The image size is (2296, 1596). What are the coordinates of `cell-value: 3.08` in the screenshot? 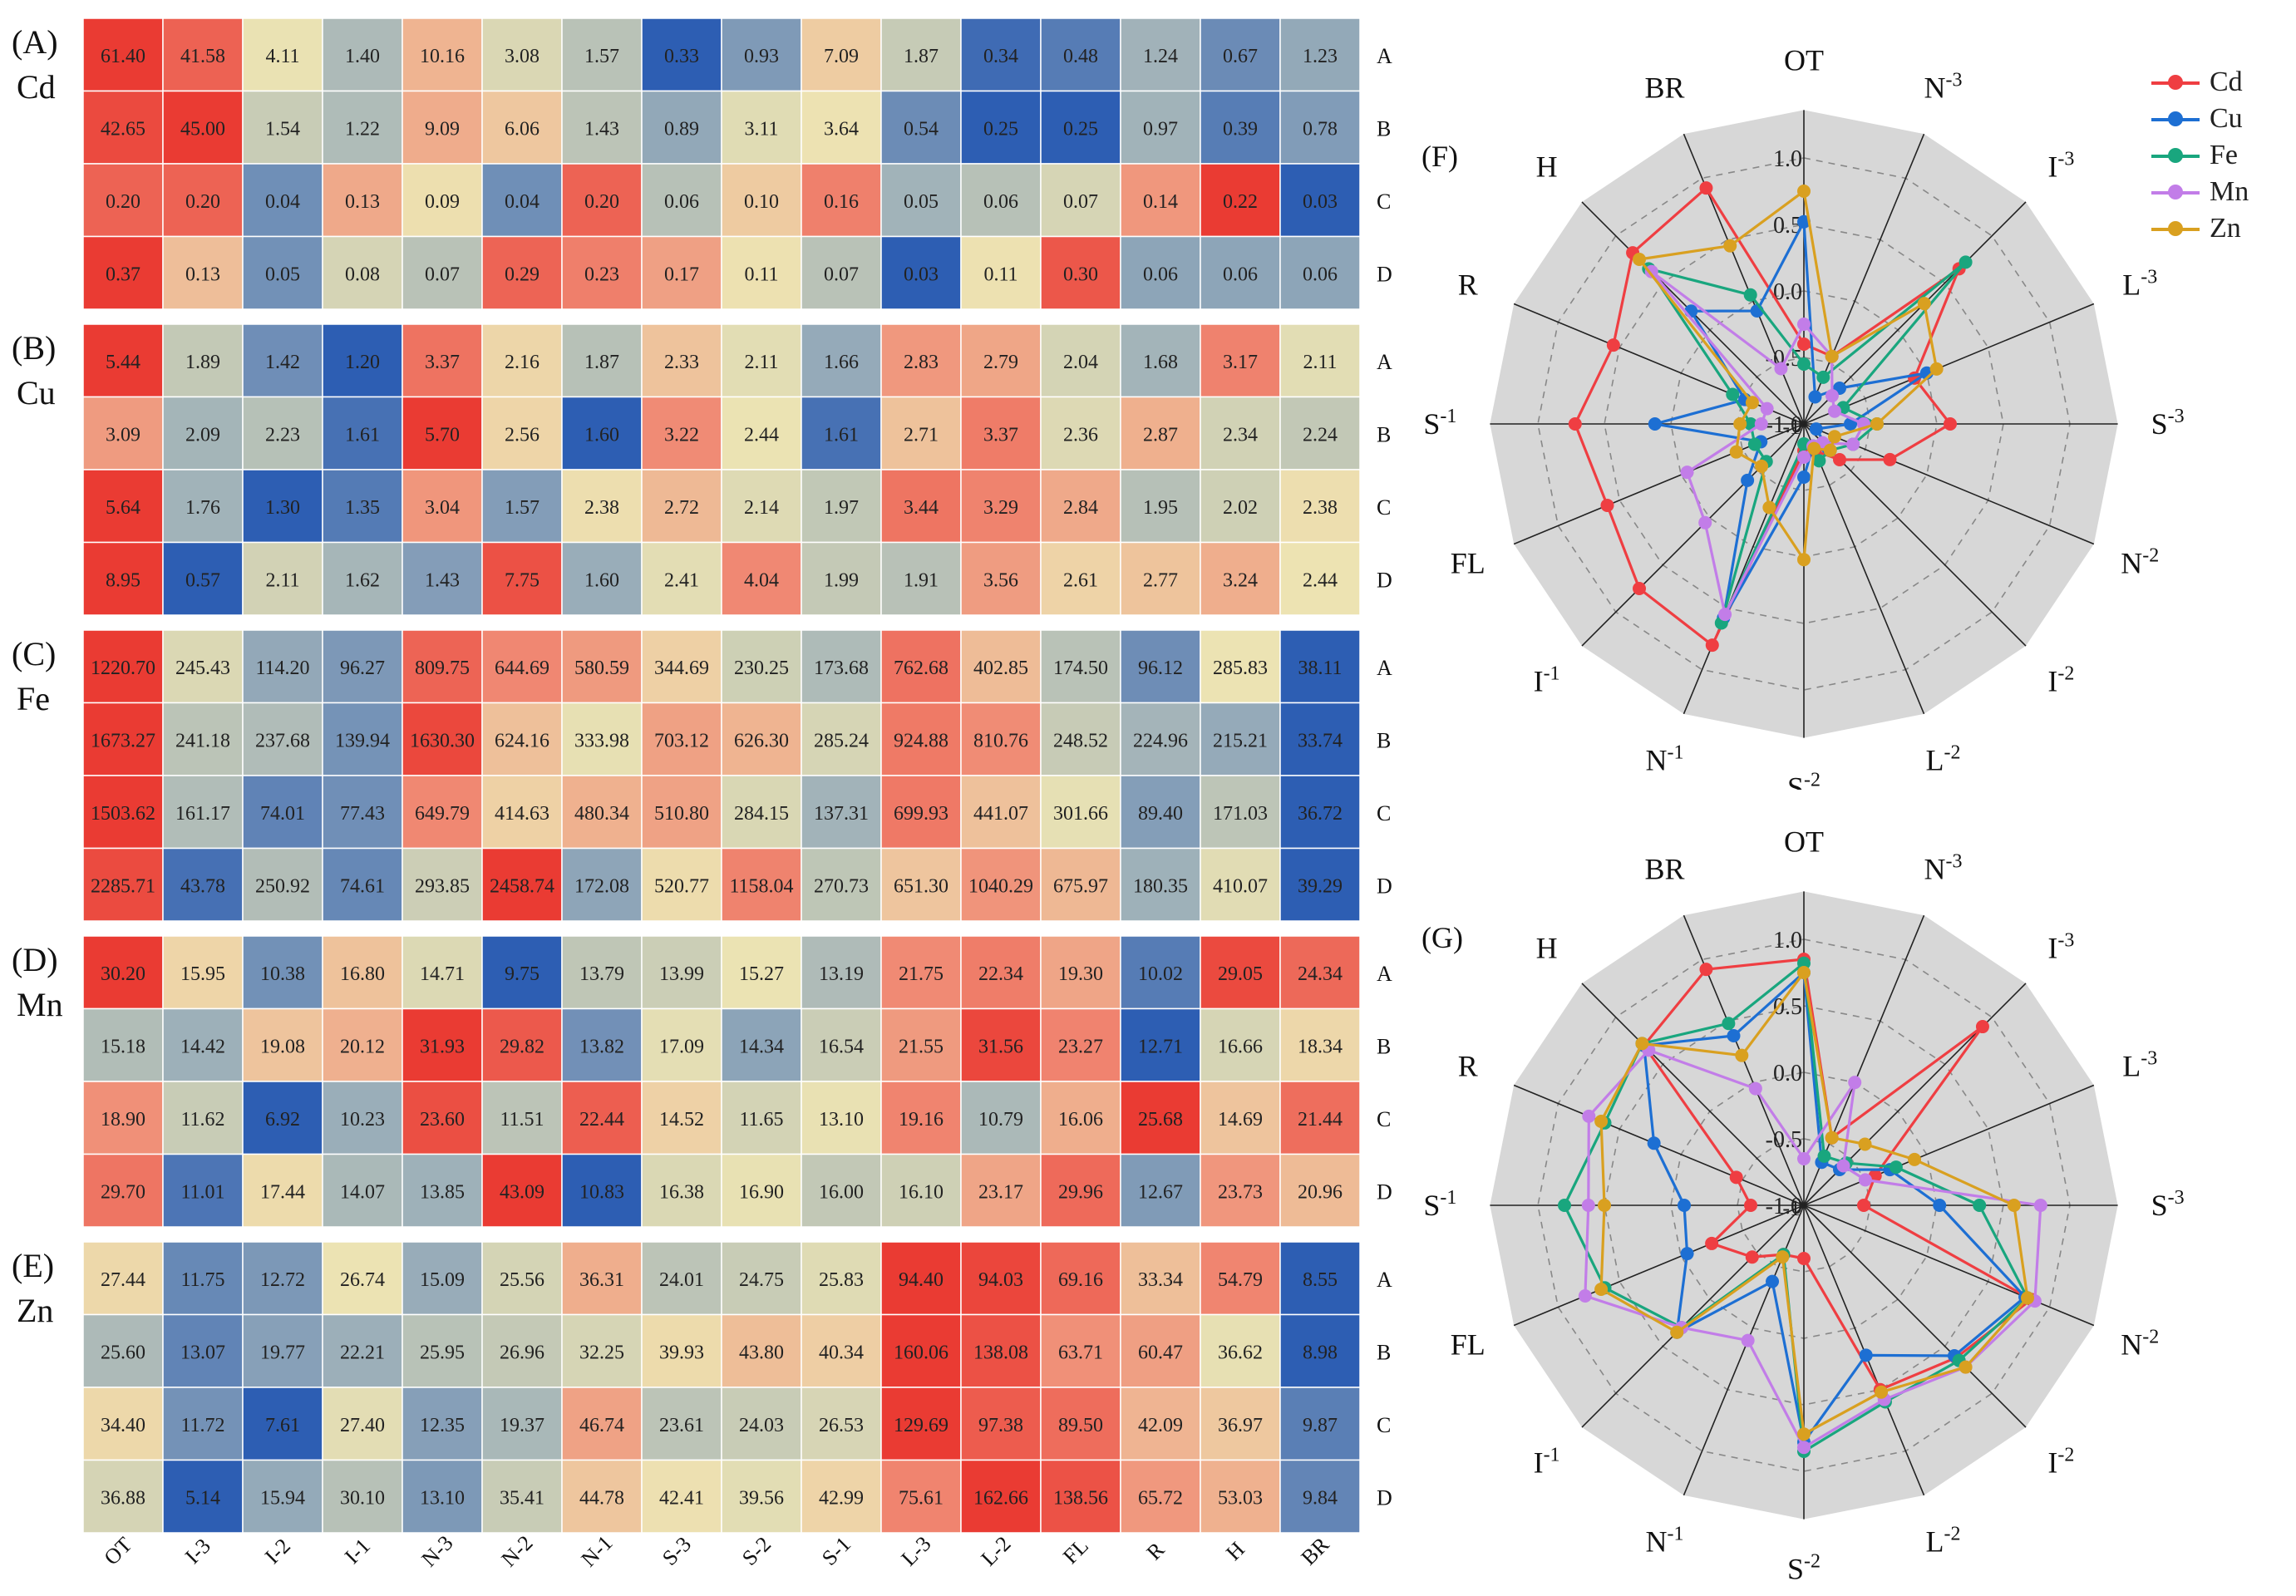 It's located at (522, 56).